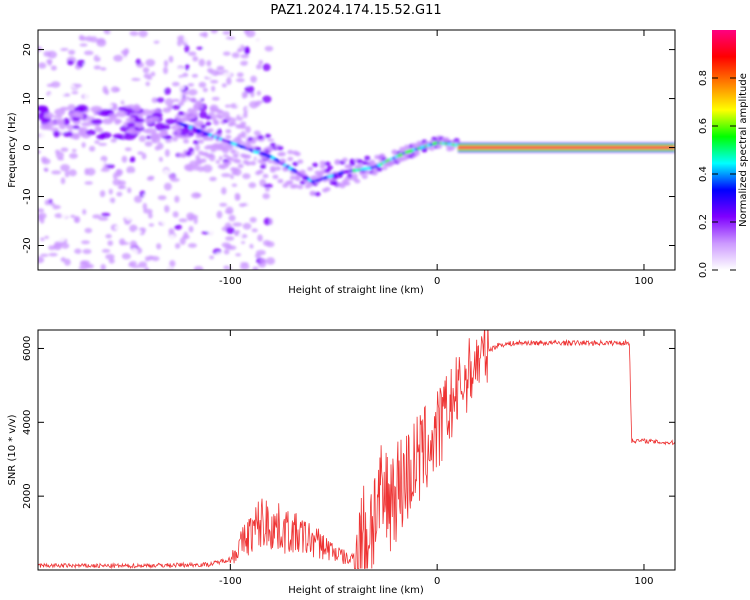  Describe the element at coordinates (703, 78) in the screenshot. I see `colorbar-tick-label: 0.8` at that location.